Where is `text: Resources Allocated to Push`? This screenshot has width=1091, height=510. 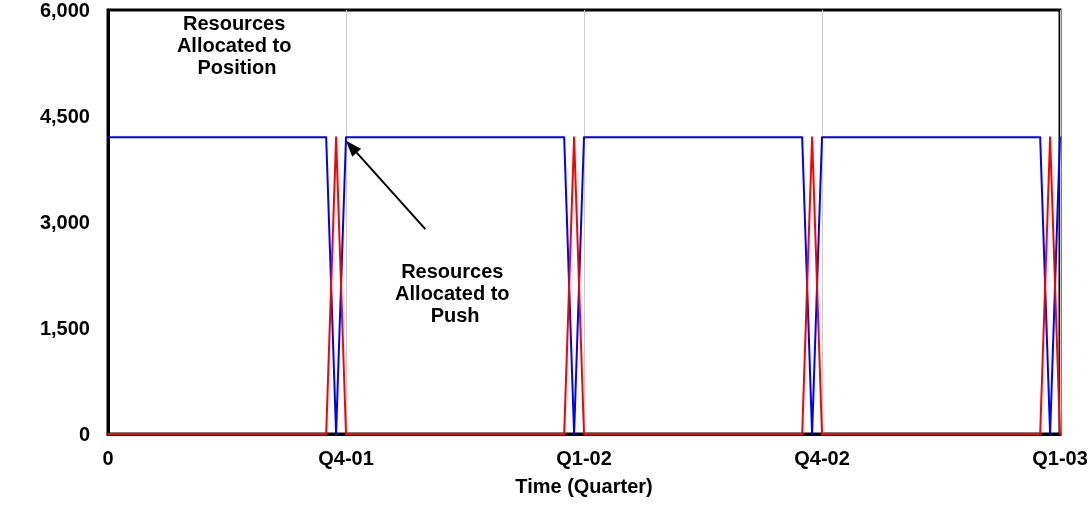
text: Resources Allocated to Push is located at coordinates (455, 292).